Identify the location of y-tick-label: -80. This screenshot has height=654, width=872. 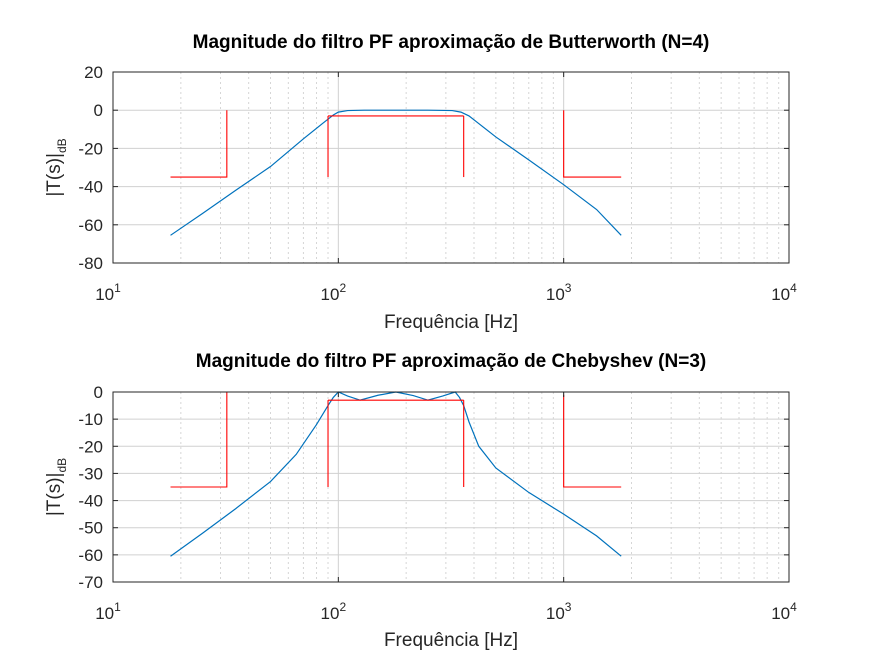
(90, 263).